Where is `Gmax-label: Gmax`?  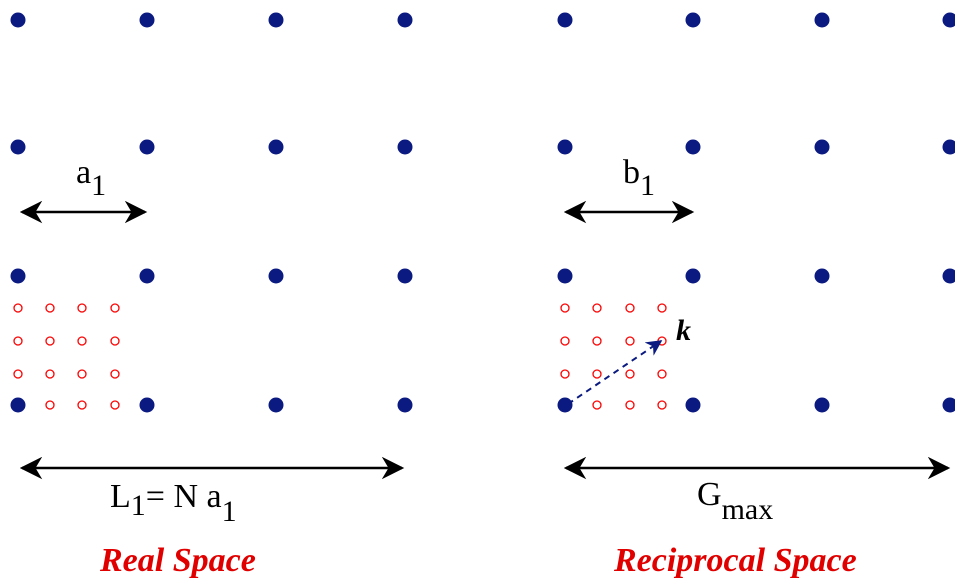 Gmax-label: Gmax is located at coordinates (735, 501).